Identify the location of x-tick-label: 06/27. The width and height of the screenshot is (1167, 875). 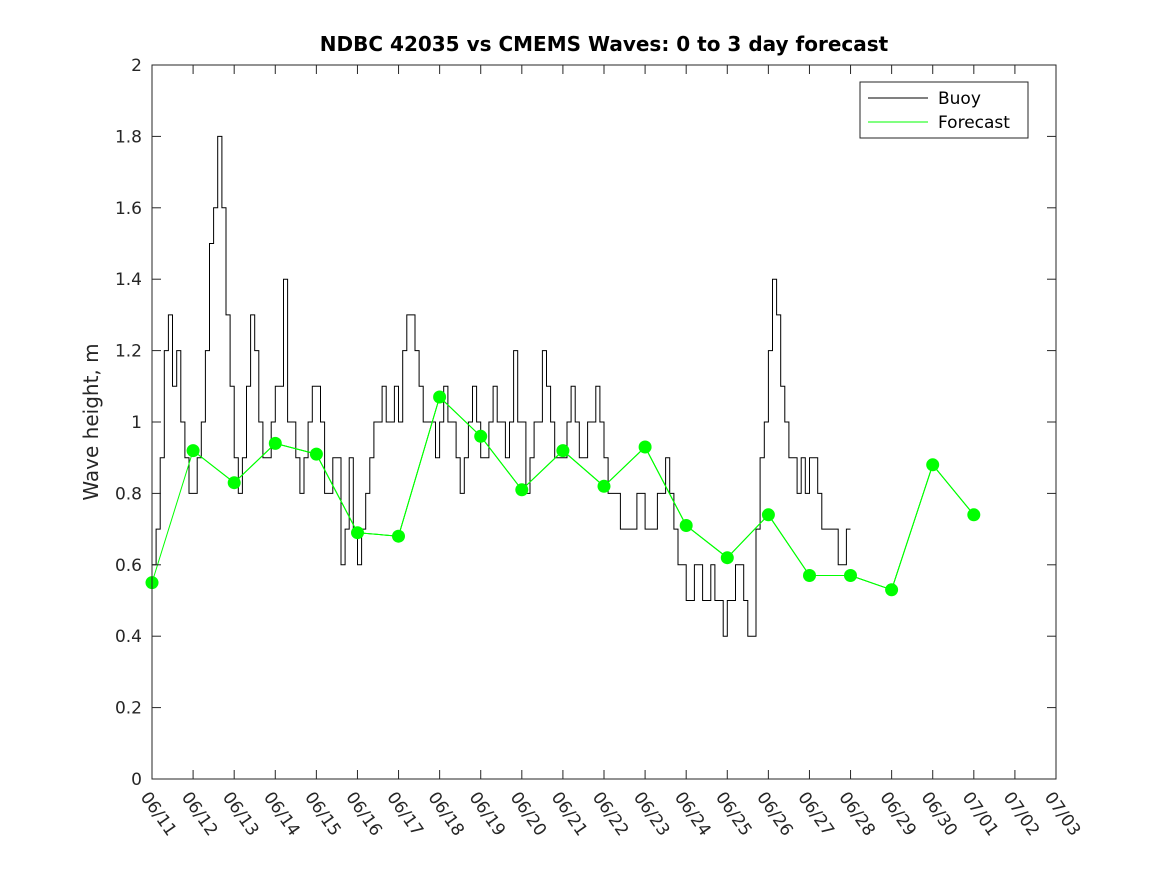
(815, 814).